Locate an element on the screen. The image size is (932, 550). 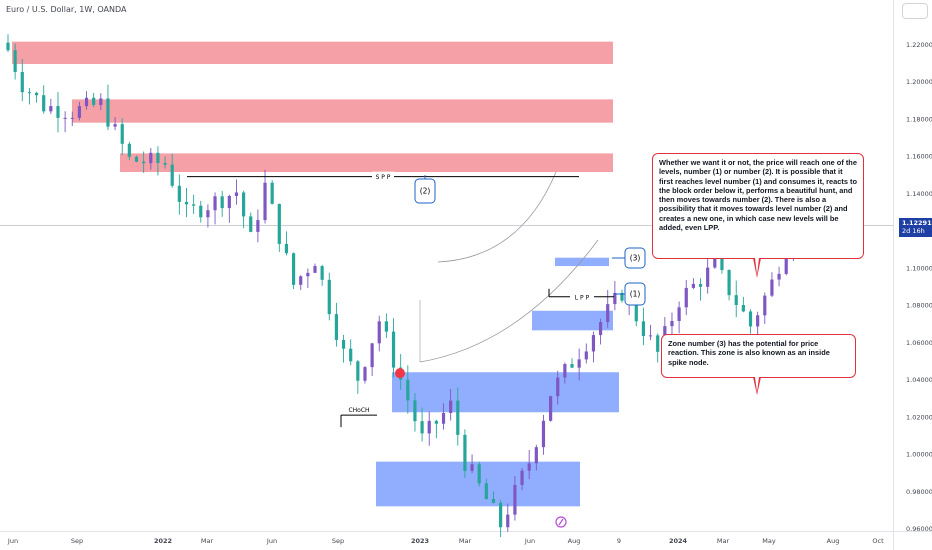
idea-icon-slash is located at coordinates (561, 522).